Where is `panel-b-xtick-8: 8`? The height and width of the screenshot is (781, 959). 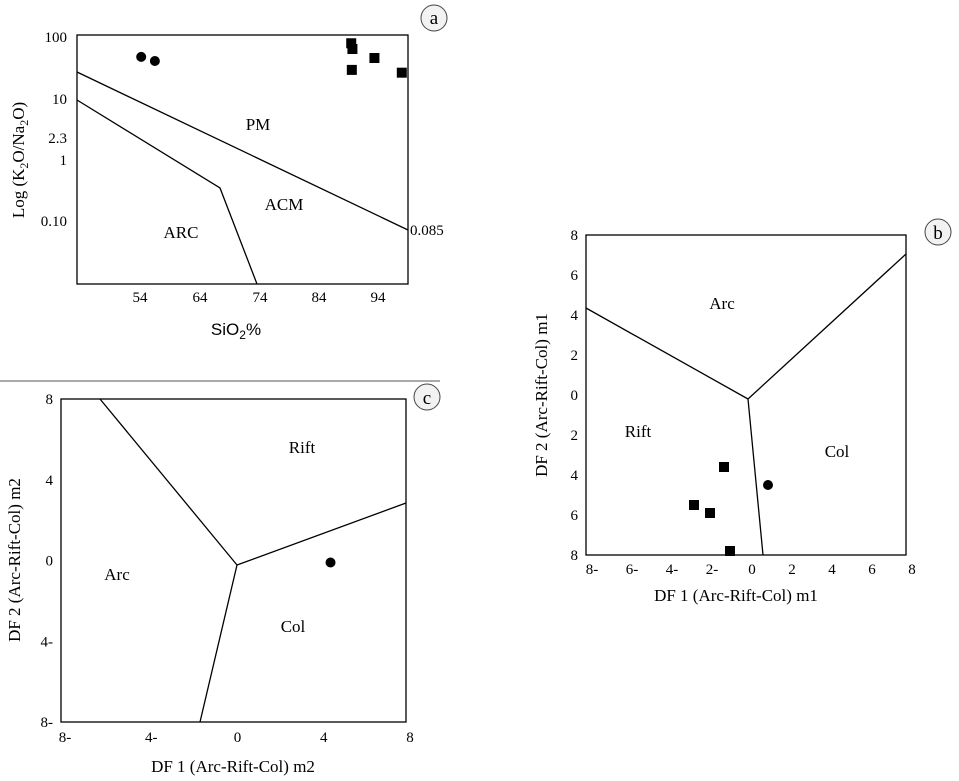 panel-b-xtick-8: 8 is located at coordinates (912, 570).